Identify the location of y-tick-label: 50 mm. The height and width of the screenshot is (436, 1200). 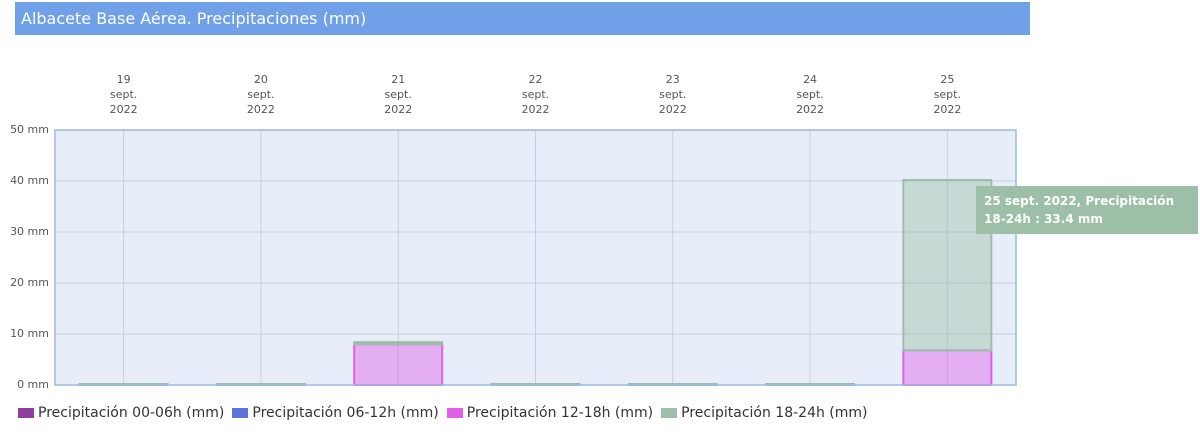
(29, 129).